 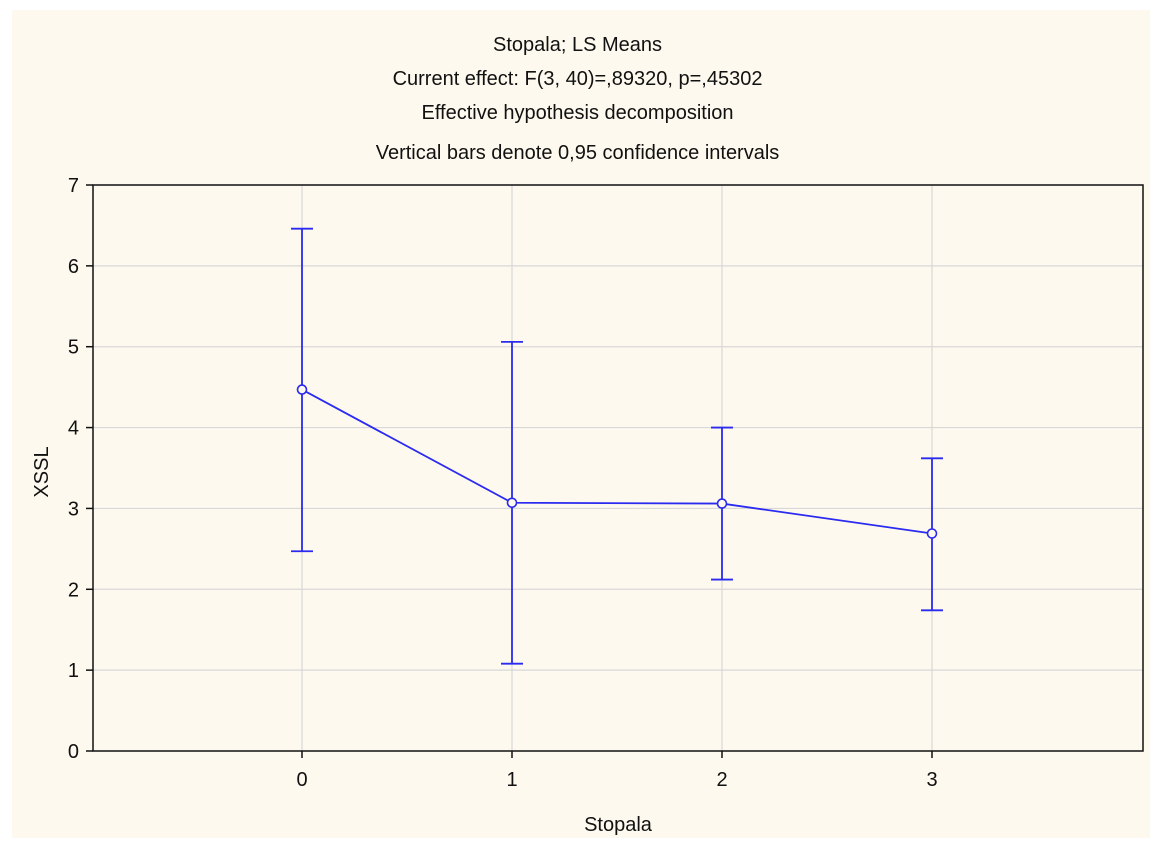 I want to click on x-tick-label: 2, so click(x=721, y=780).